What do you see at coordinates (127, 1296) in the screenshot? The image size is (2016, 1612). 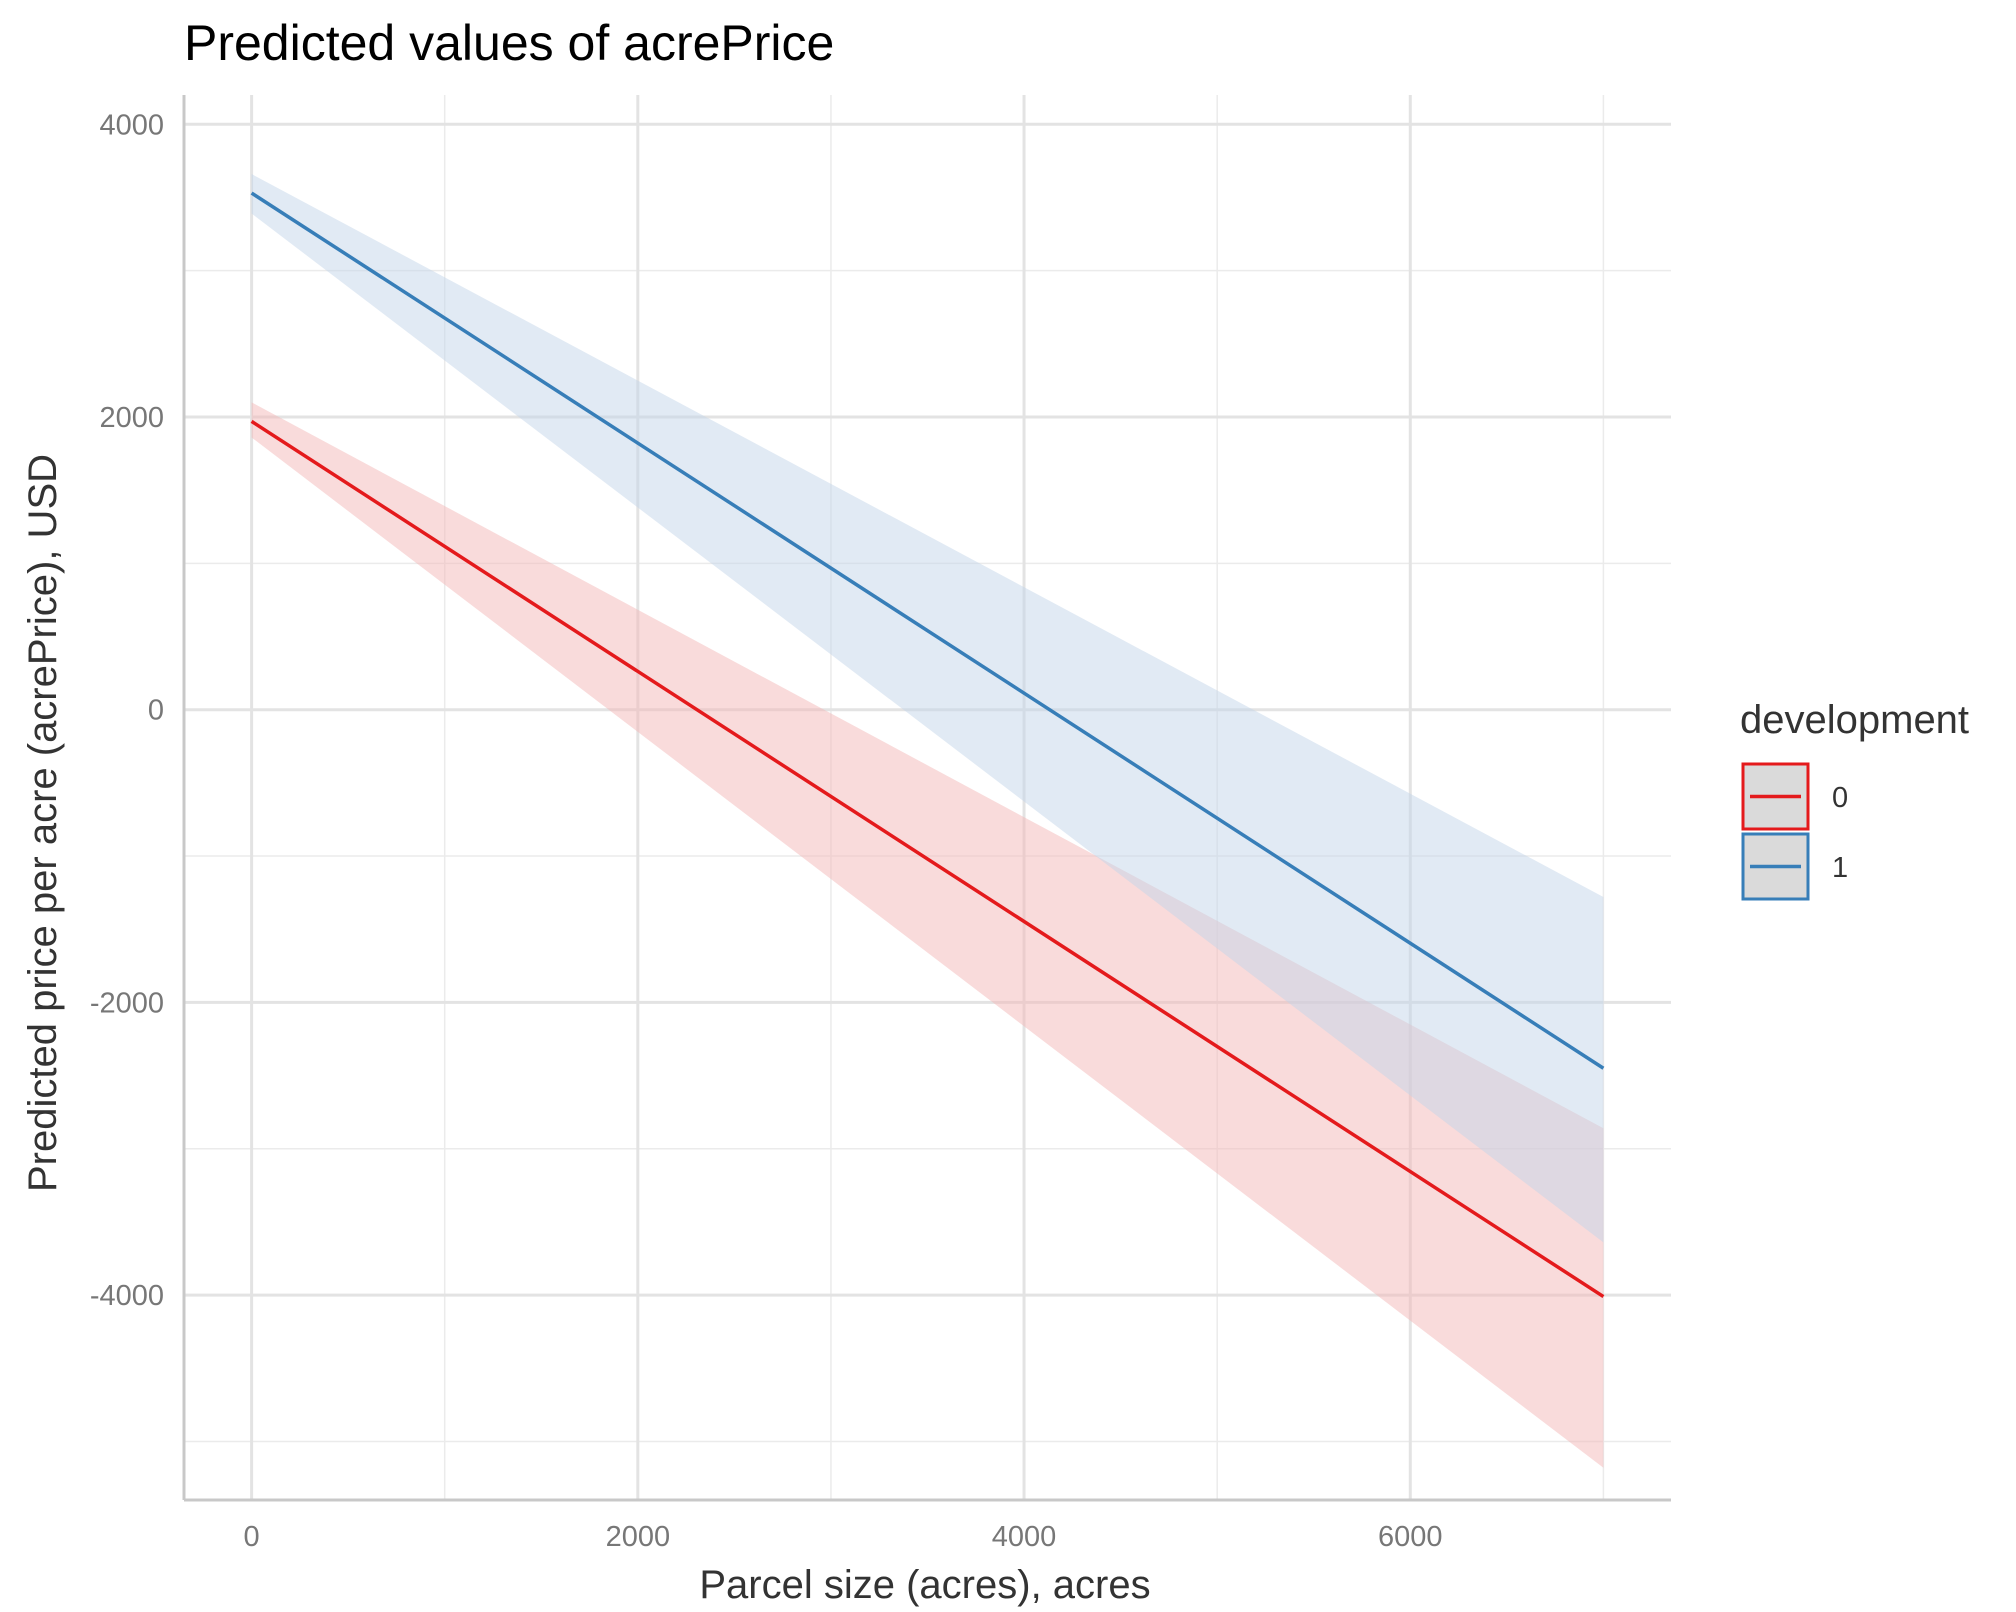 I see `y-tick-label-0: -4000` at bounding box center [127, 1296].